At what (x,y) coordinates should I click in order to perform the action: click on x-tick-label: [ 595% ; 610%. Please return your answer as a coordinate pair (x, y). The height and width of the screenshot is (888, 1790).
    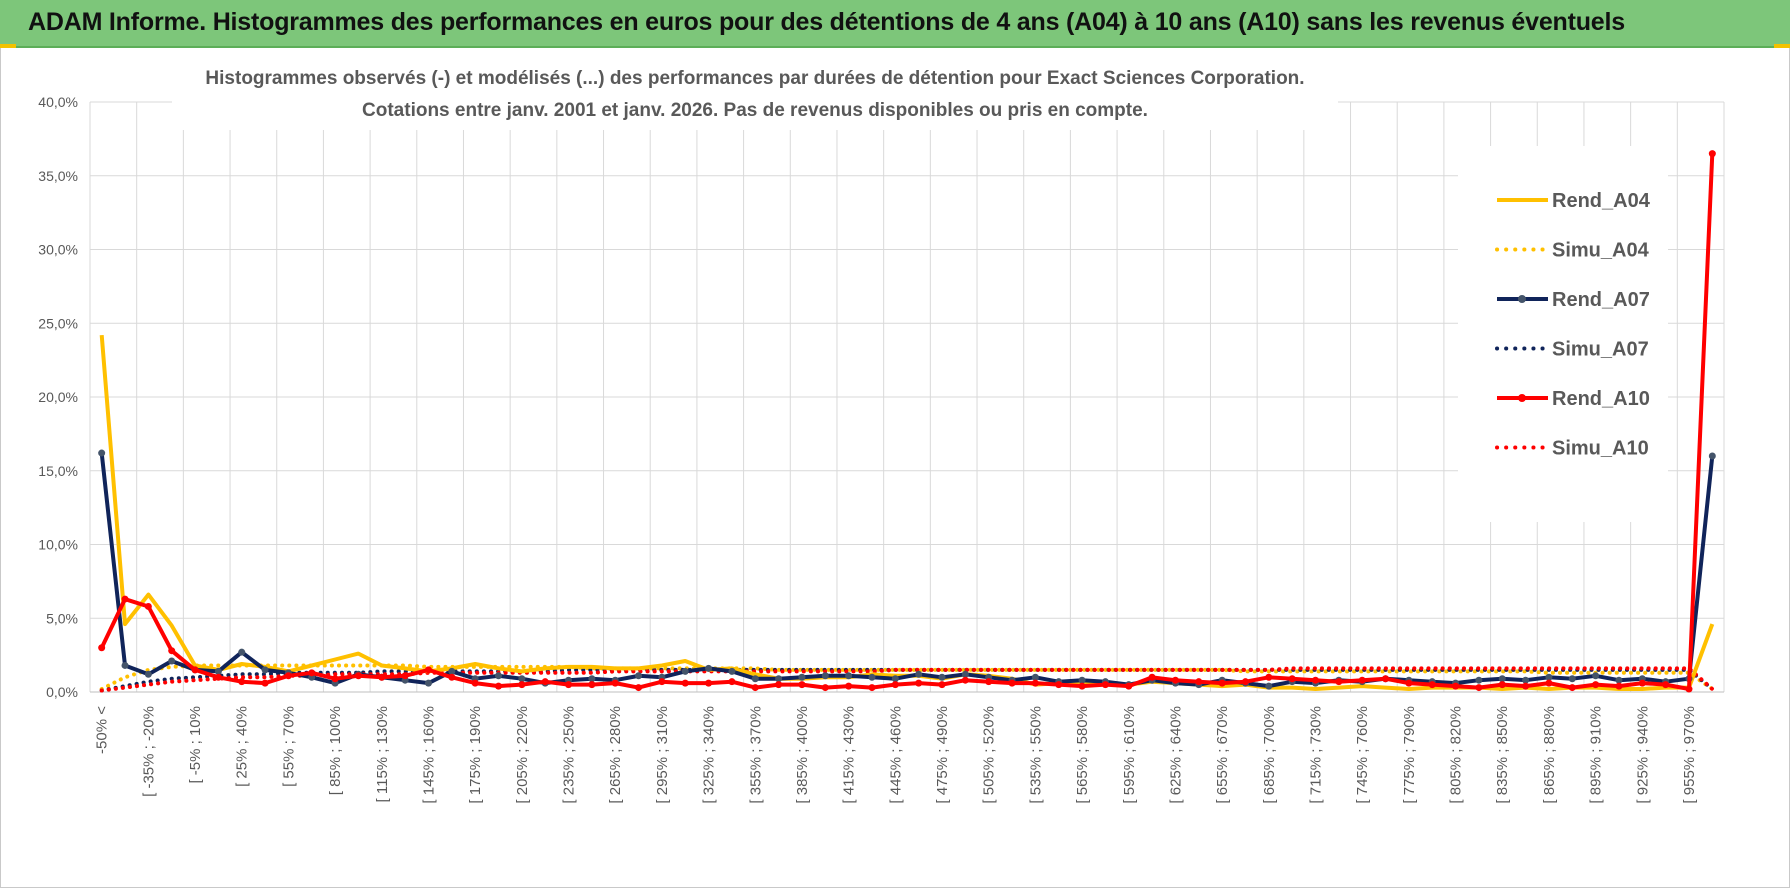
    Looking at the image, I should click on (1129, 755).